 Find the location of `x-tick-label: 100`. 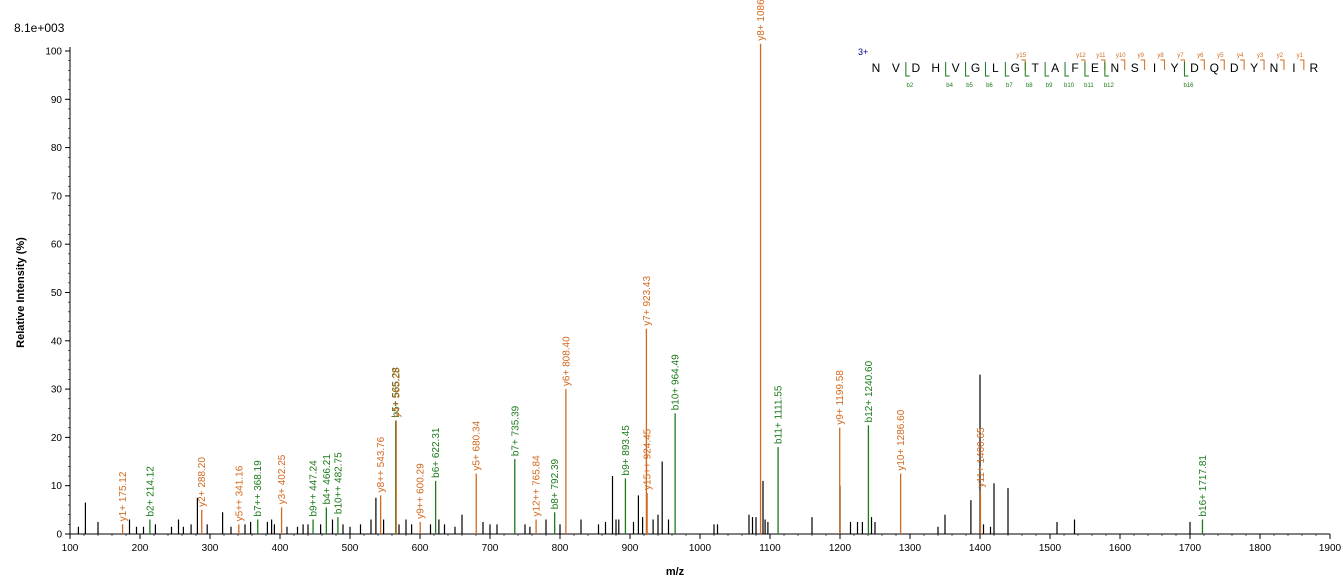

x-tick-label: 100 is located at coordinates (70, 548).